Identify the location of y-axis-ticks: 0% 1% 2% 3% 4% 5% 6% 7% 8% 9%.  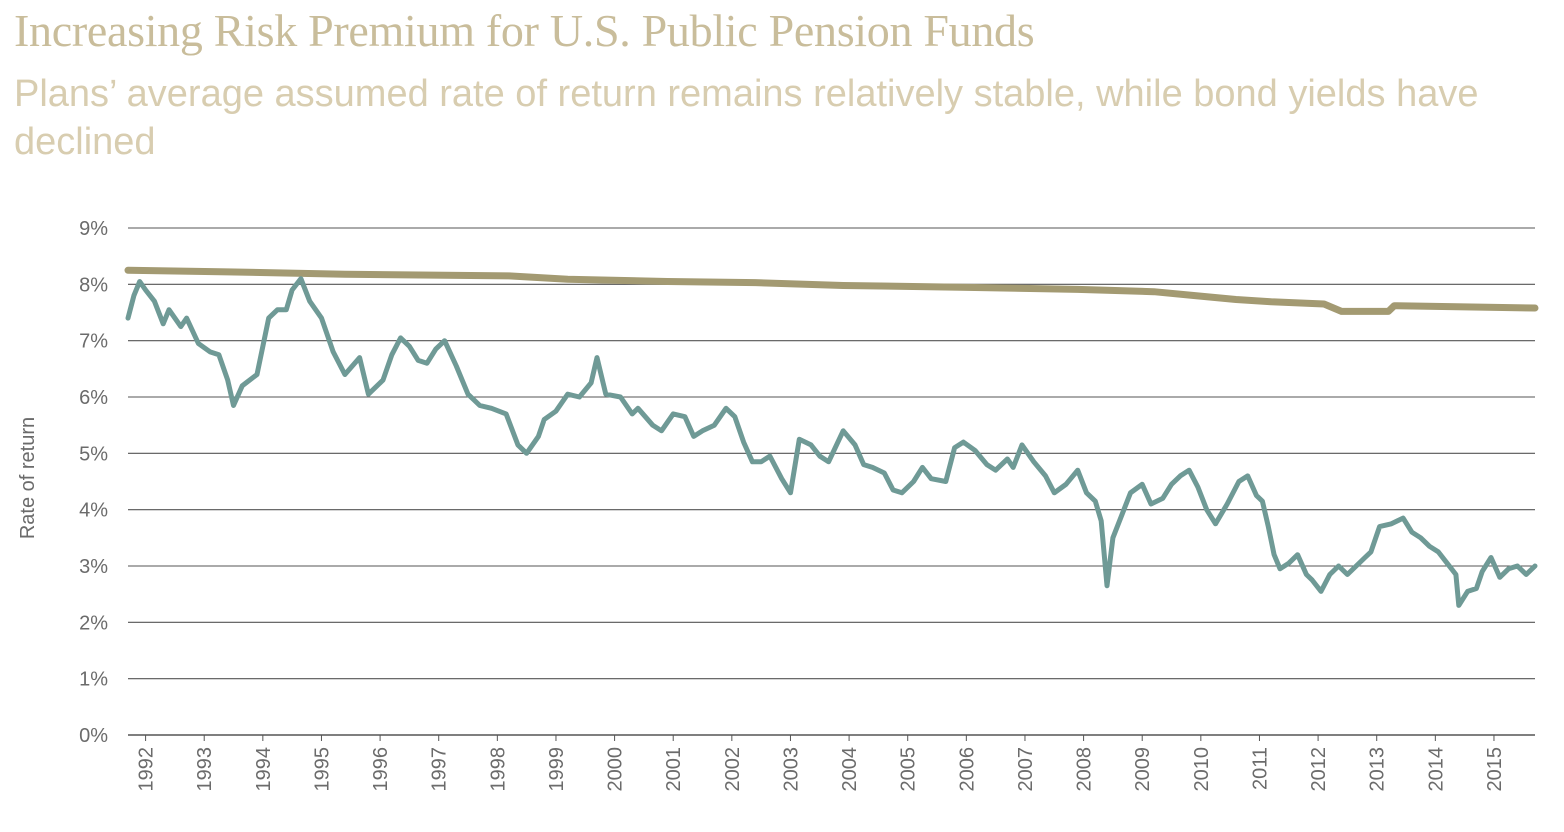
(93, 482).